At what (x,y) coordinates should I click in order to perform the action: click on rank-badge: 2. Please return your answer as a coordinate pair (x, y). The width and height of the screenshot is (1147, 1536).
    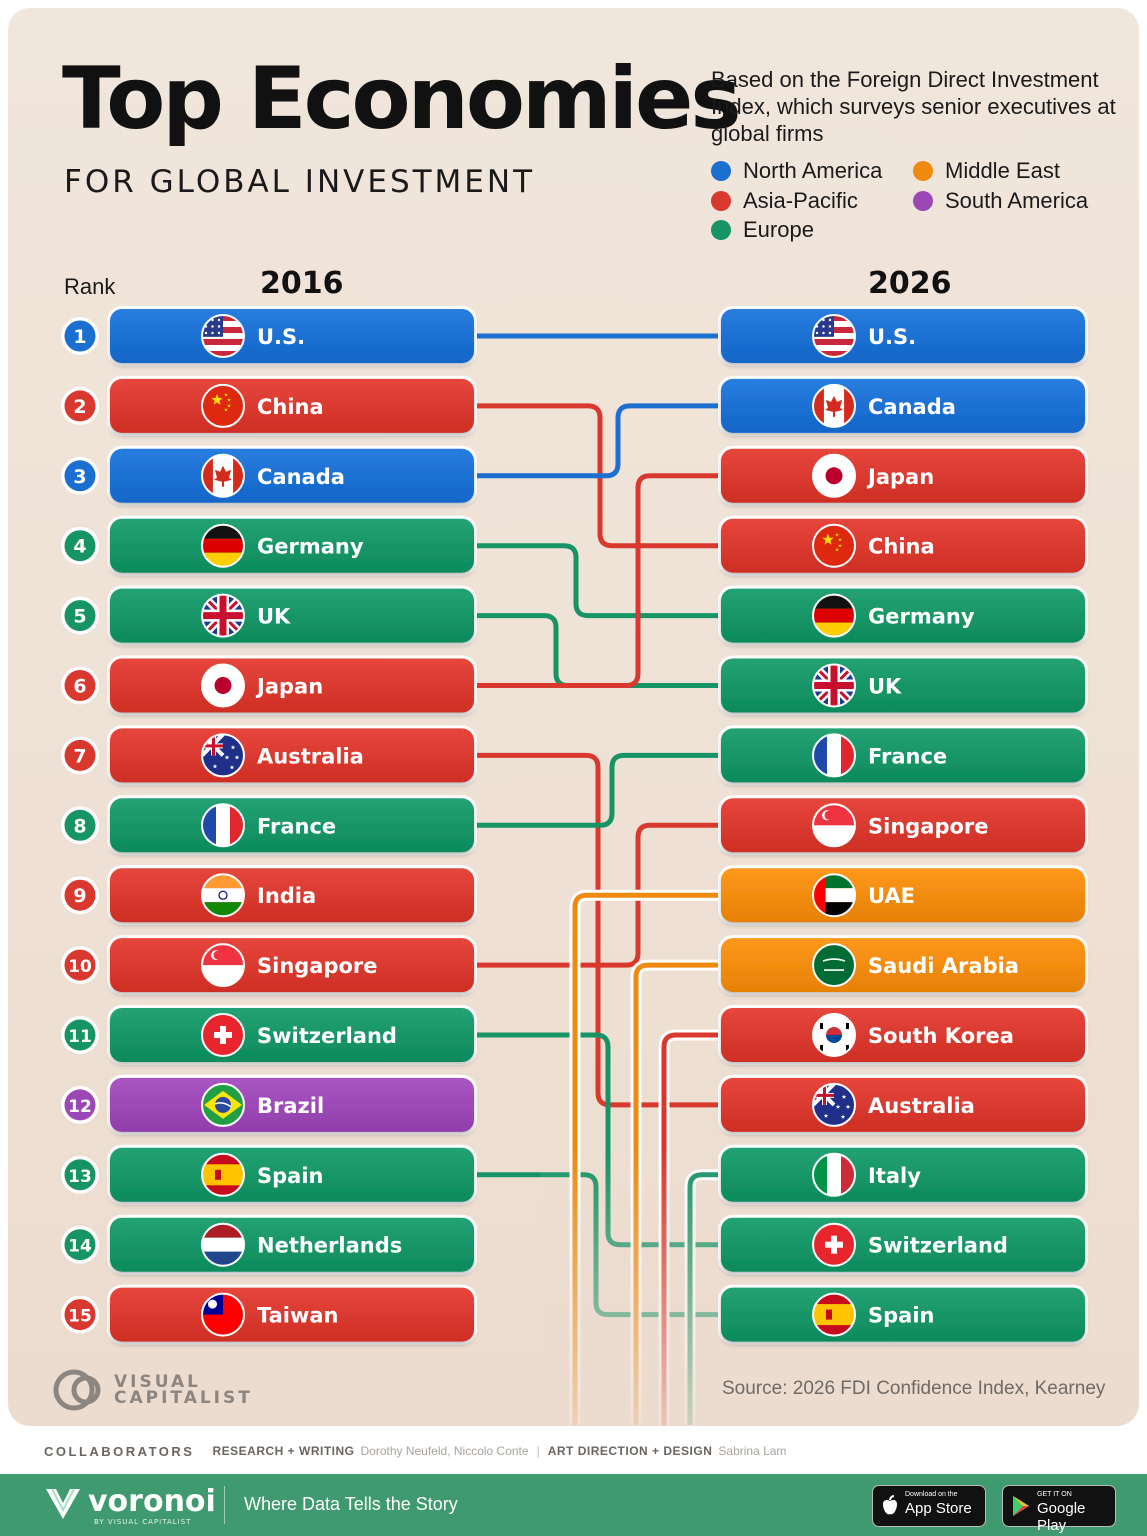
    Looking at the image, I should click on (80, 405).